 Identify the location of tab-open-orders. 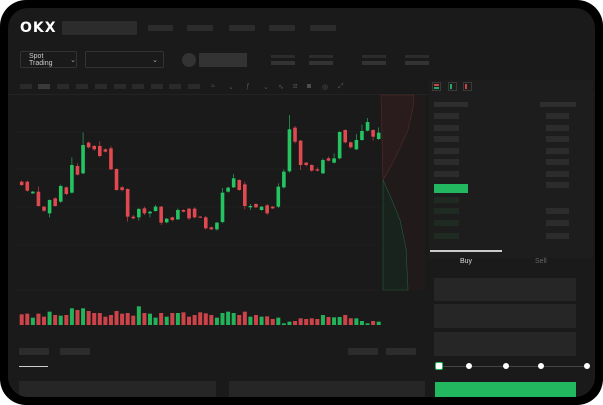
(34, 351).